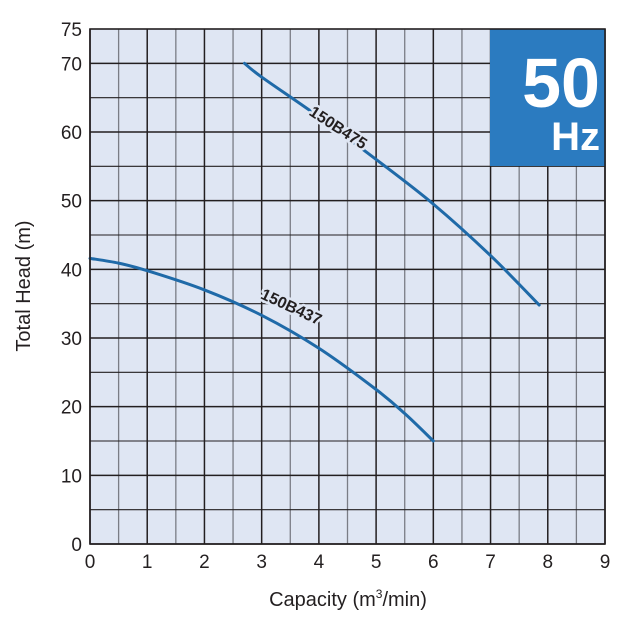 This screenshot has height=625, width=637. Describe the element at coordinates (90, 562) in the screenshot. I see `x-tick-label: 0` at that location.